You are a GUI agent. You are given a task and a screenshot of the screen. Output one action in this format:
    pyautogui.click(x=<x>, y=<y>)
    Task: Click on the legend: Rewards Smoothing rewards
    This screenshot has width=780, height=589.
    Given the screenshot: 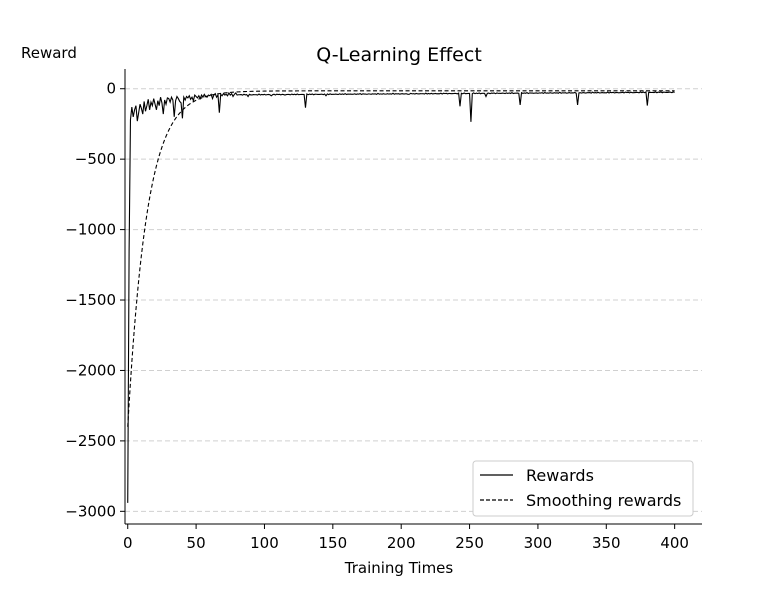 What is the action you would take?
    pyautogui.click(x=583, y=488)
    